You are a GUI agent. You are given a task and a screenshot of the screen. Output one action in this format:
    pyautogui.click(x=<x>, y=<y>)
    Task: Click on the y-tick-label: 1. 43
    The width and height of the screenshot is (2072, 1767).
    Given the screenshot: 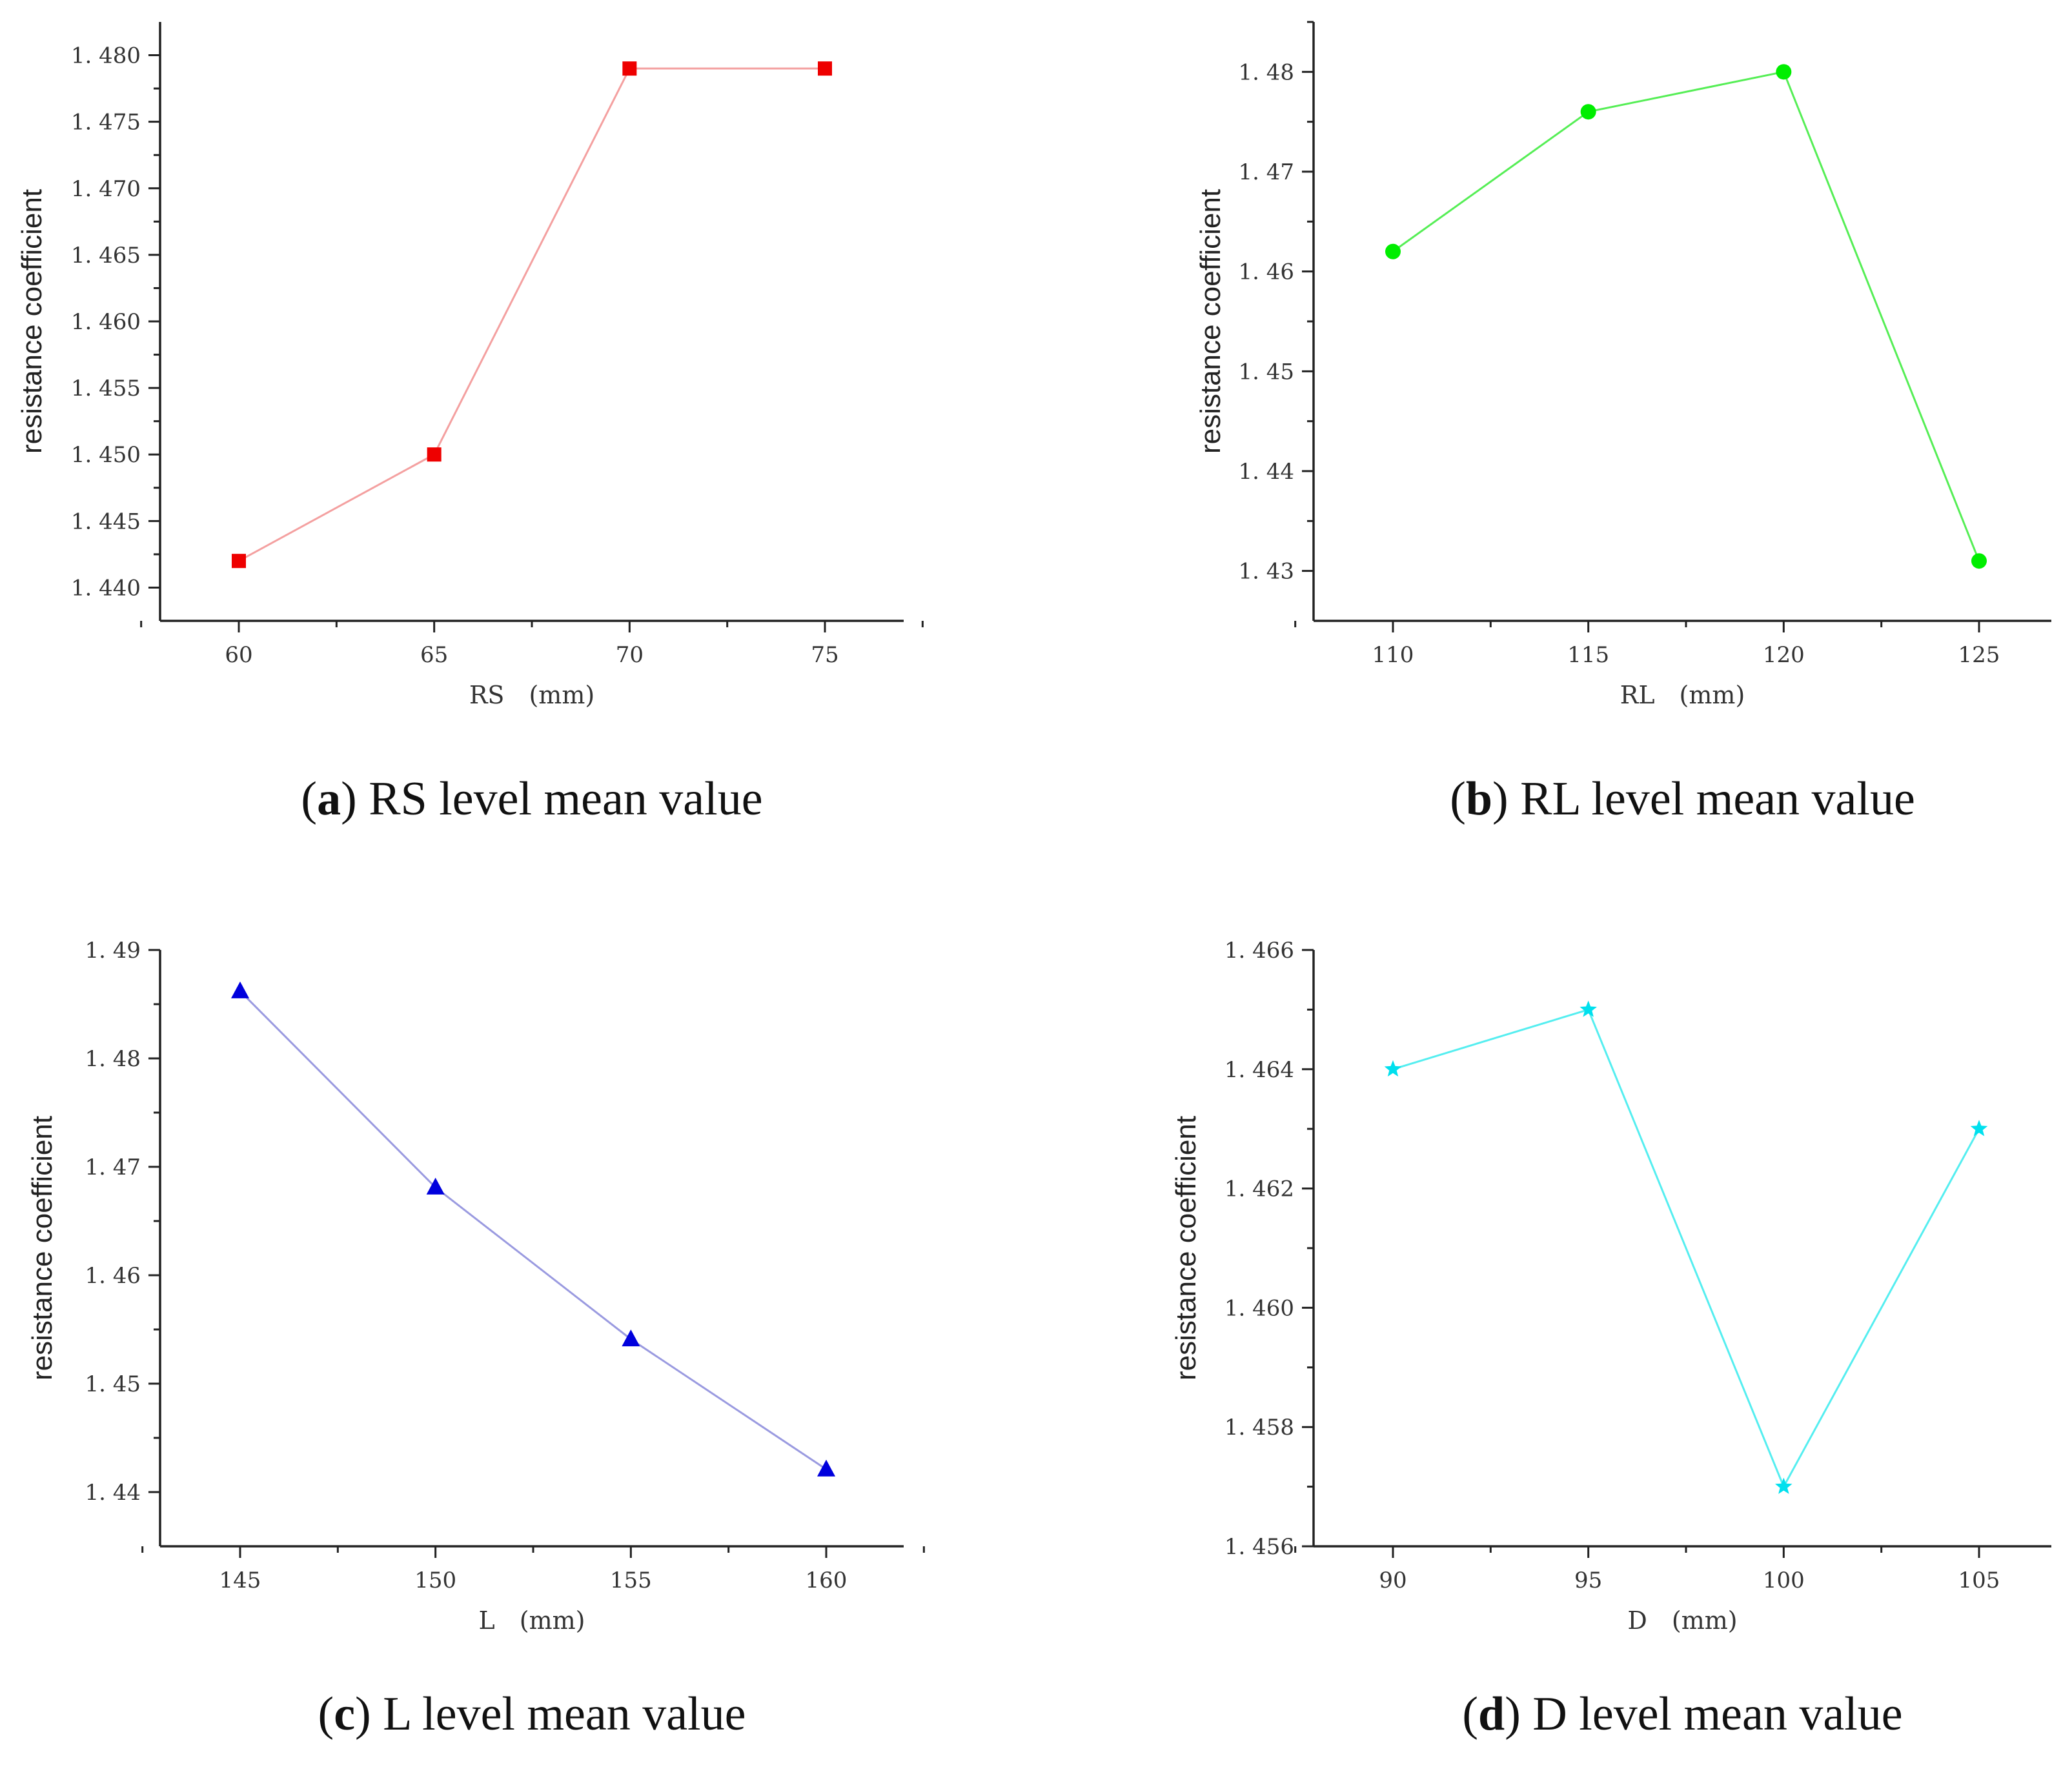 What is the action you would take?
    pyautogui.click(x=1266, y=572)
    